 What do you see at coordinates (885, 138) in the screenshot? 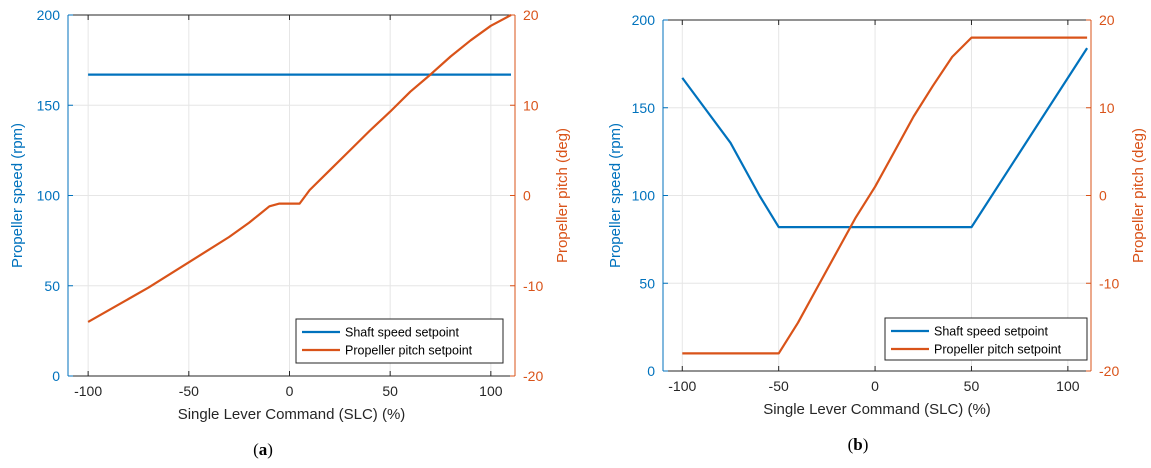
I see `shaft-speed-line` at bounding box center [885, 138].